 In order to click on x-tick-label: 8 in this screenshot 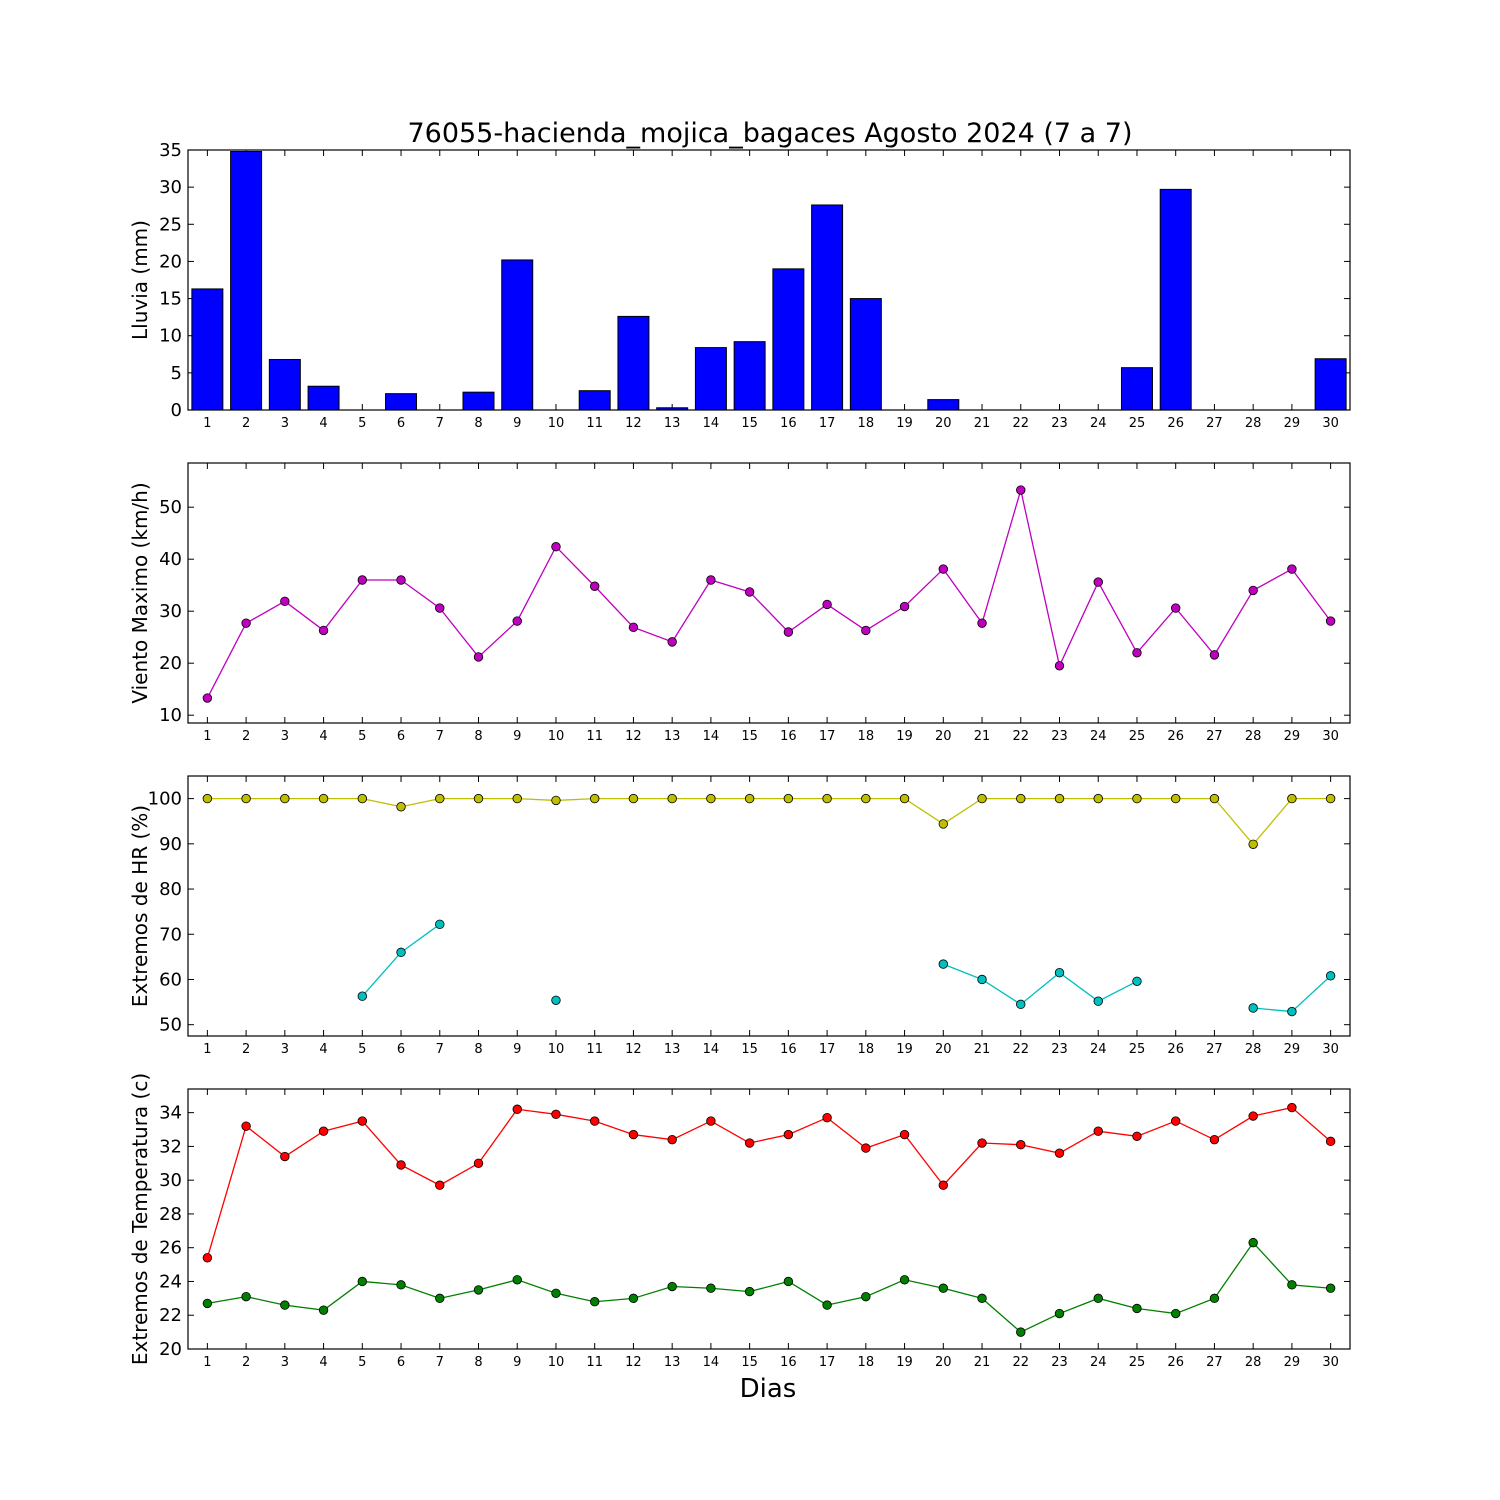, I will do `click(478, 423)`.